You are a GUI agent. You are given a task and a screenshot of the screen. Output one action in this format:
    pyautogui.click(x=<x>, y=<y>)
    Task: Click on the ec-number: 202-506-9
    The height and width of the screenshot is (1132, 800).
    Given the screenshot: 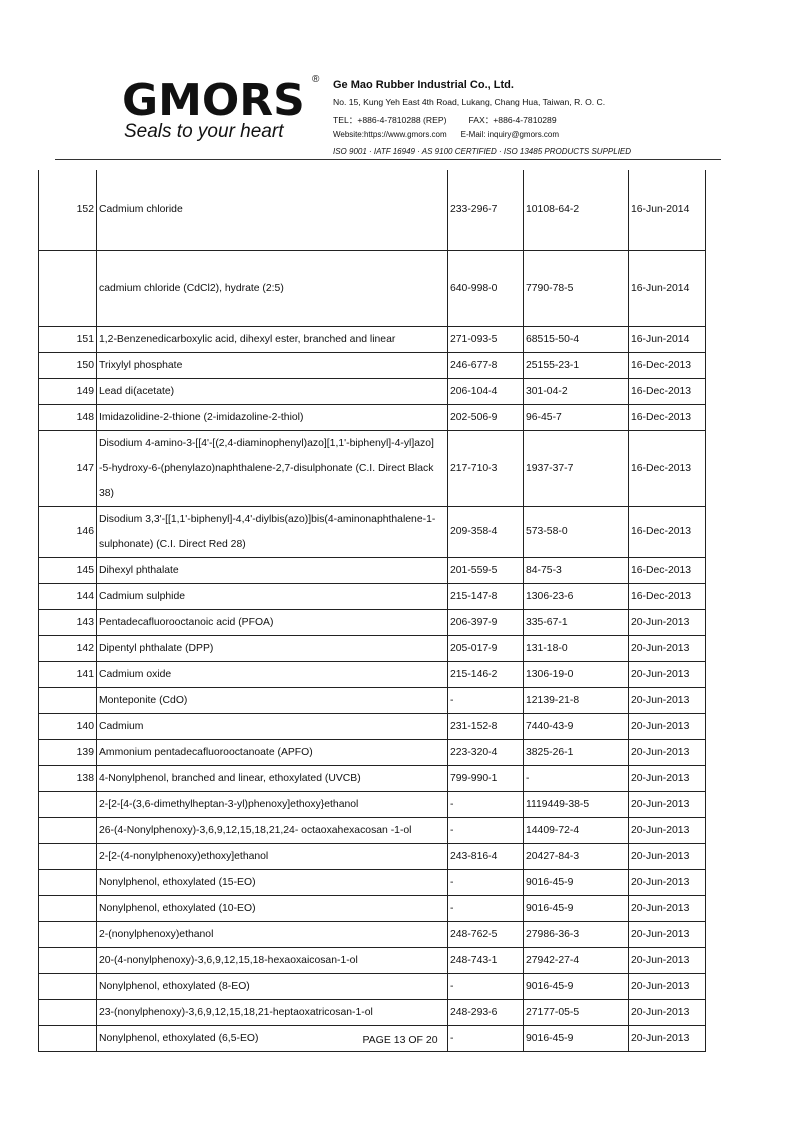 What is the action you would take?
    pyautogui.click(x=485, y=417)
    